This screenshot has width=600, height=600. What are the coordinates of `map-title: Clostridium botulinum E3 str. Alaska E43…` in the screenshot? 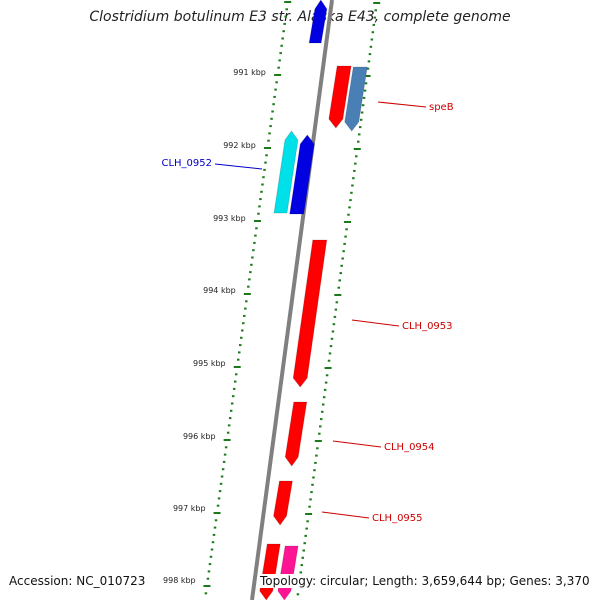 It's located at (300, 17).